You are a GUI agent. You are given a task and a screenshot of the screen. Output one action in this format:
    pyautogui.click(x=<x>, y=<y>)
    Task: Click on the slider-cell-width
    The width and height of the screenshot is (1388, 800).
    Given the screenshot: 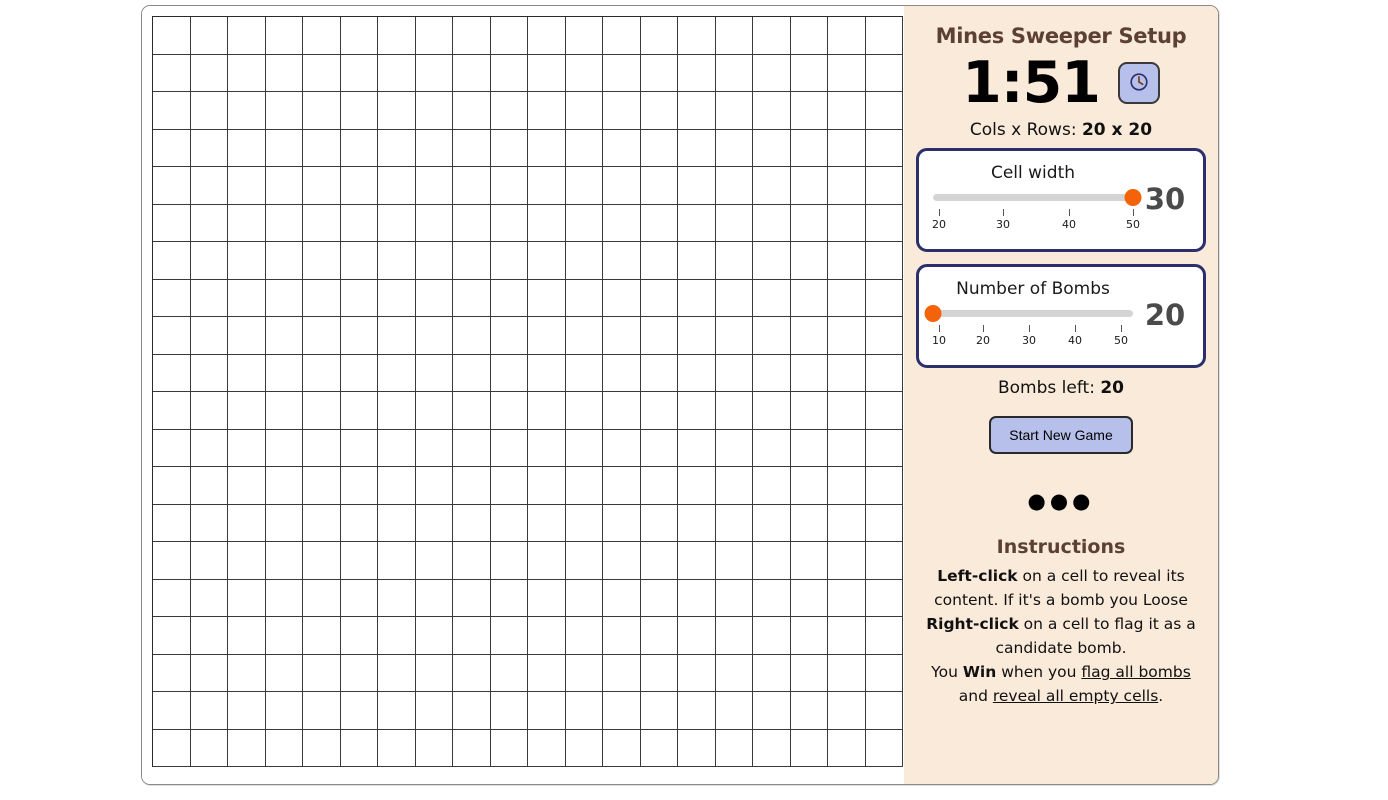 What is the action you would take?
    pyautogui.click(x=1037, y=197)
    